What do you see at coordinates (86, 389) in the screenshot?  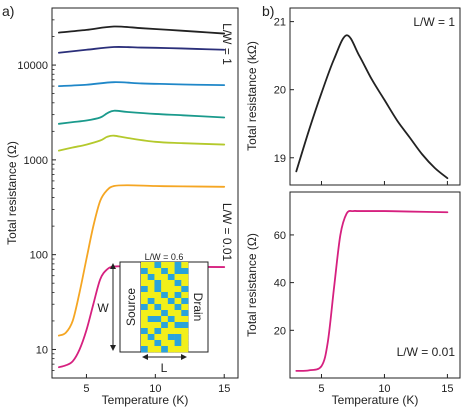 I see `panel-a-xtick-label: 5` at bounding box center [86, 389].